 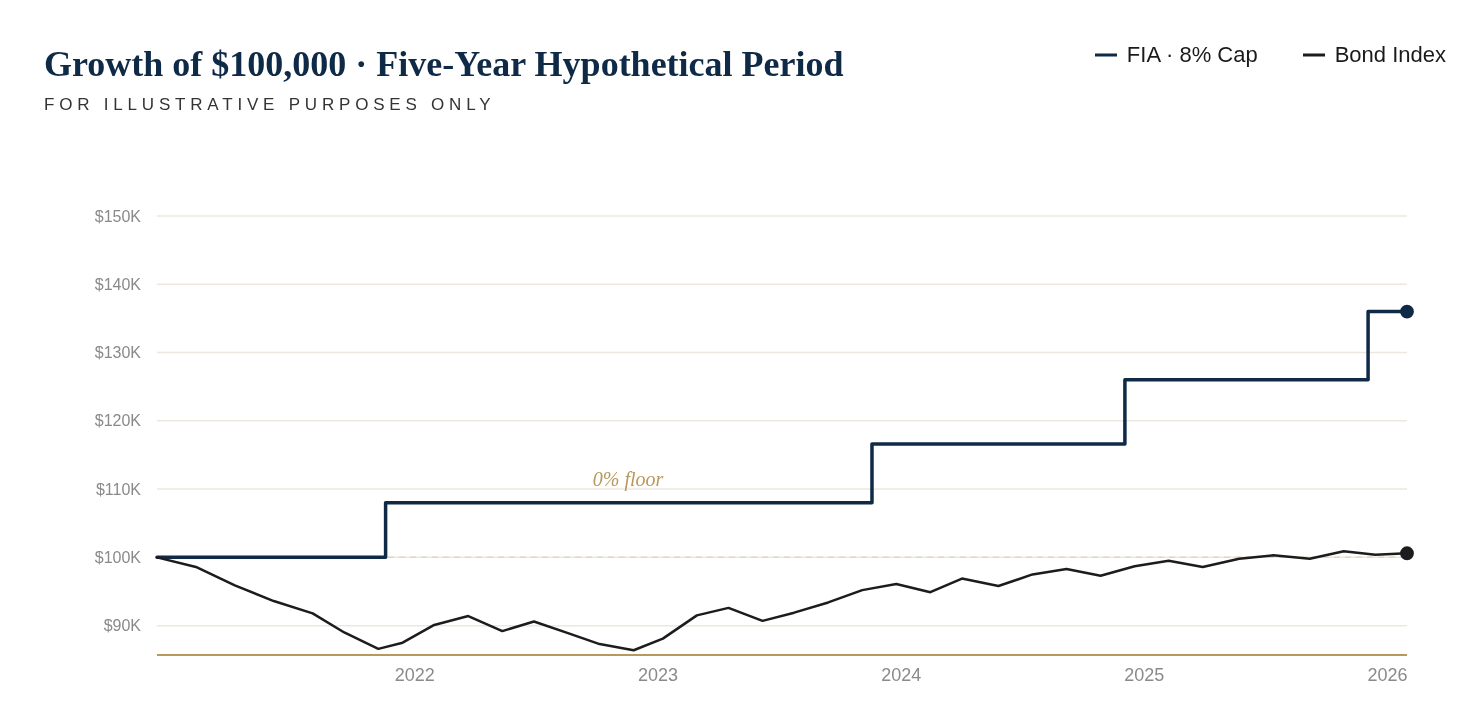 What do you see at coordinates (1387, 675) in the screenshot?
I see `x-tick-label: 2026` at bounding box center [1387, 675].